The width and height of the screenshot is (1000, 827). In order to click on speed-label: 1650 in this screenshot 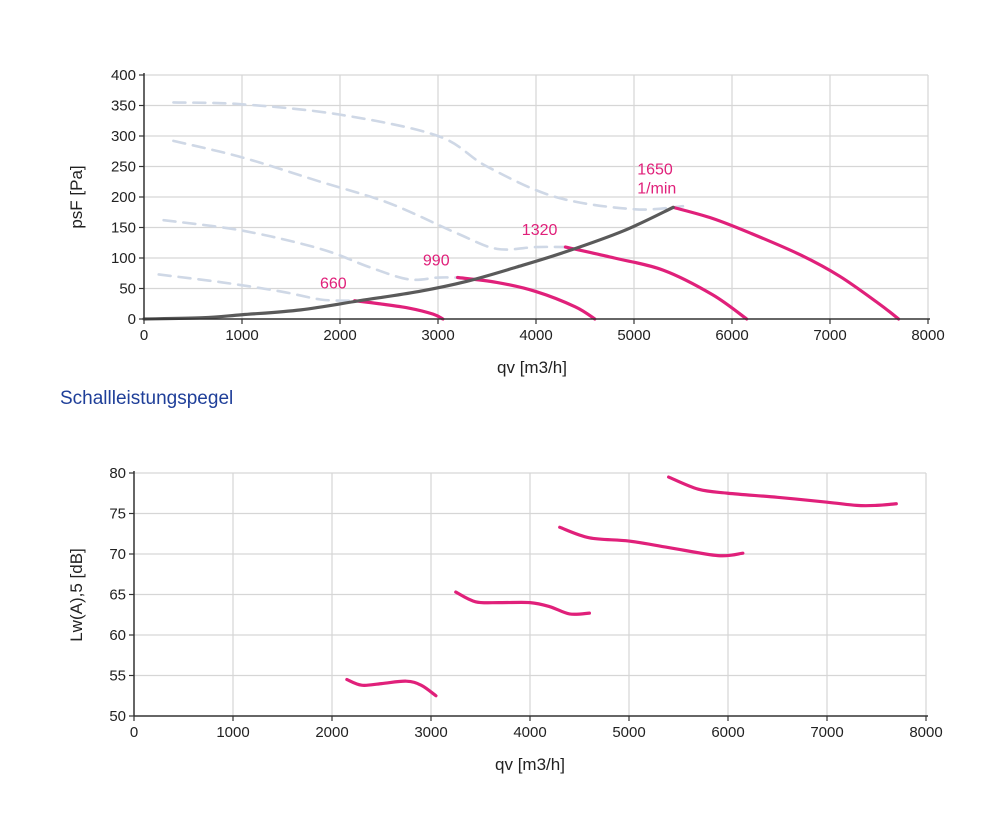, I will do `click(655, 169)`.